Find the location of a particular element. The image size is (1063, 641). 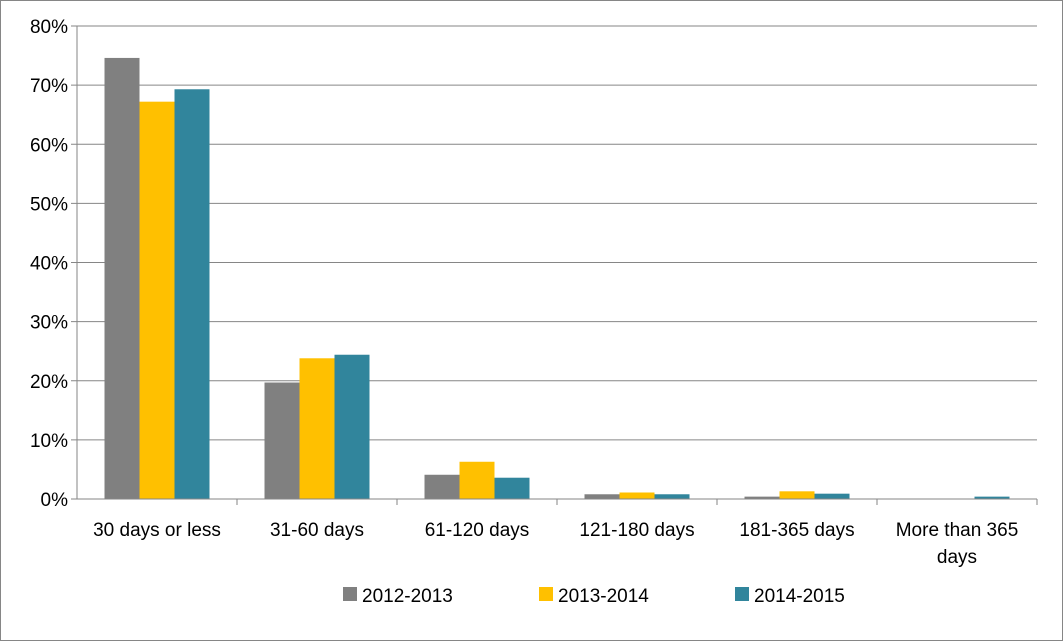

y-tick-label: 10% is located at coordinates (49, 441).